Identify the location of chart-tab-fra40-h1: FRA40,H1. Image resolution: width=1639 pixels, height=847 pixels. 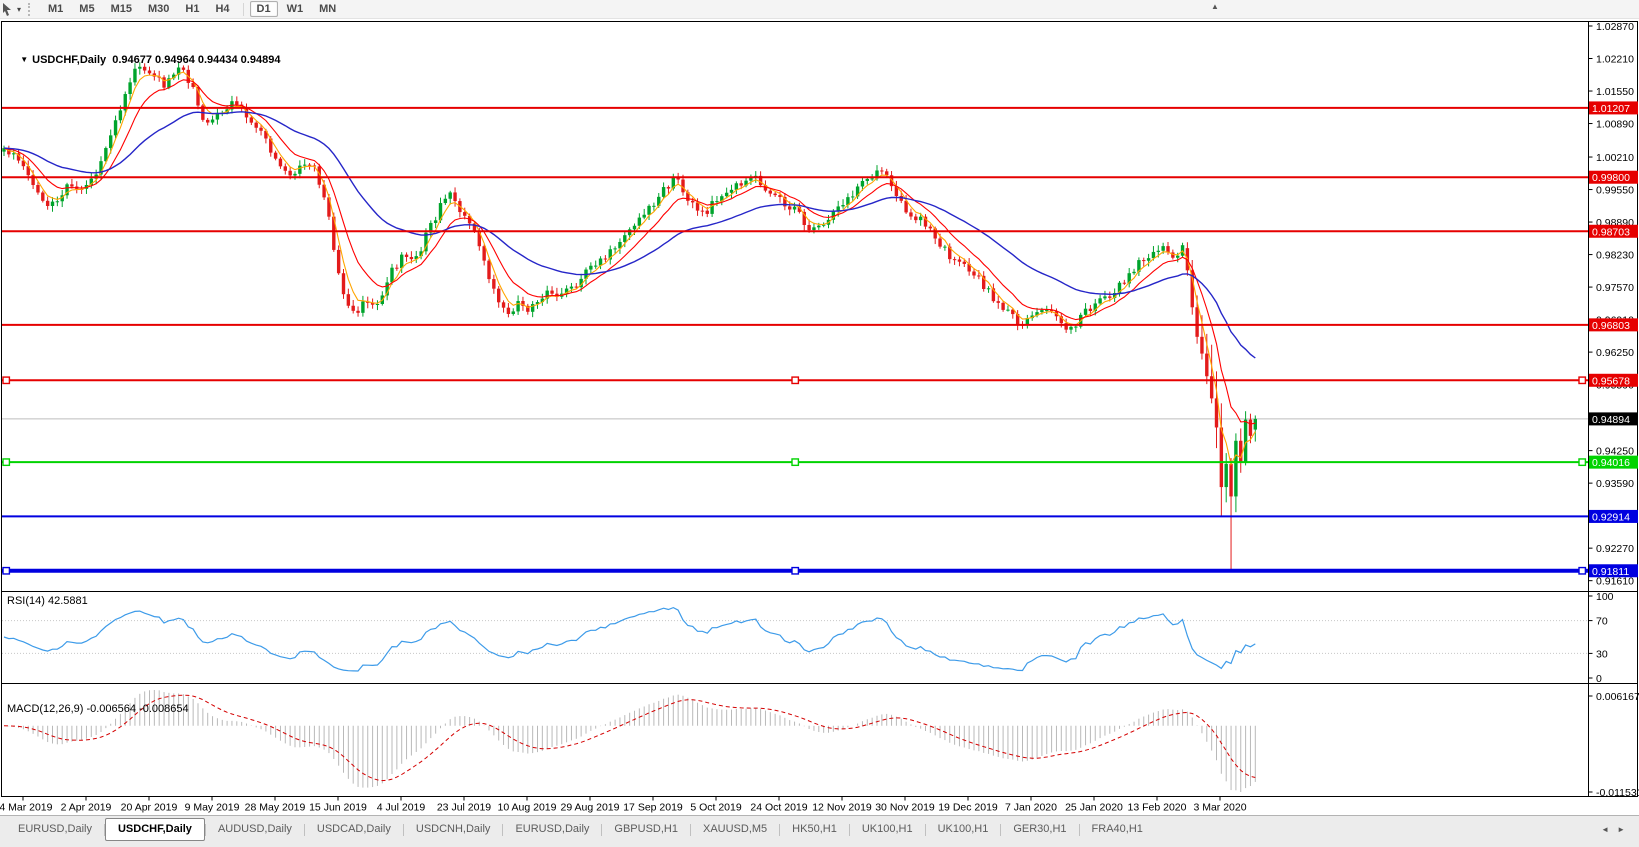
(1117, 829).